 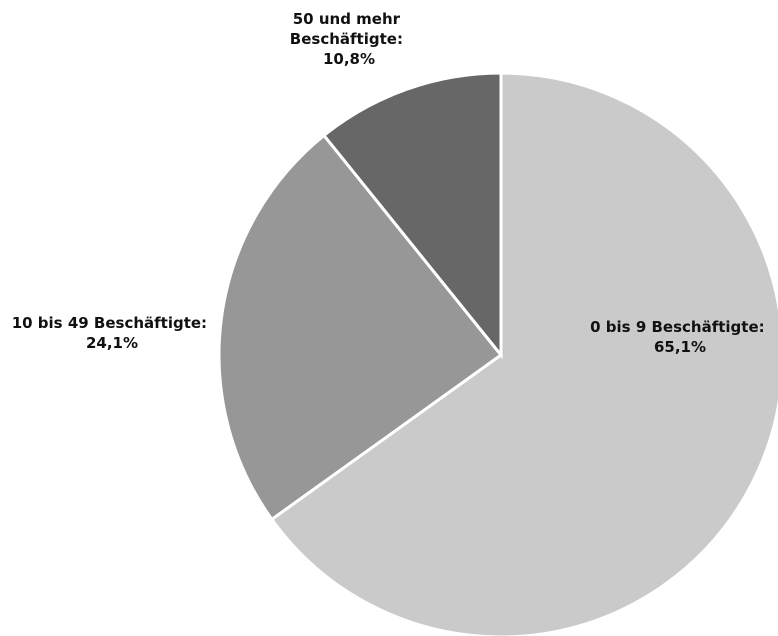 I want to click on slice-label-50-plus: 50 und mehr Beschäftigte: 10,8%, so click(x=349, y=39).